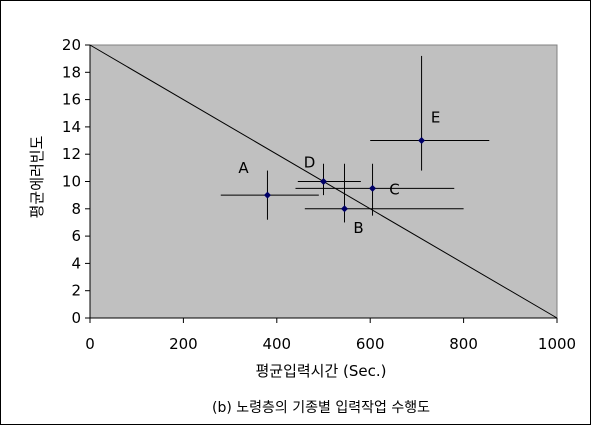  I want to click on point-label: C, so click(394, 189).